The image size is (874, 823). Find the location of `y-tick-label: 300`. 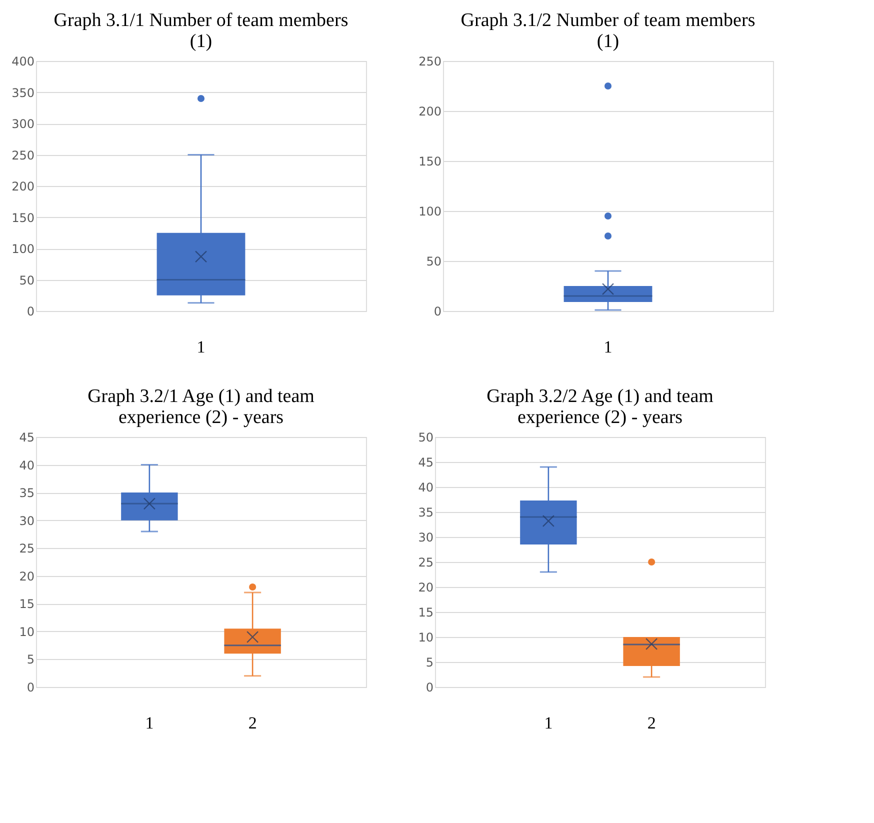

y-tick-label: 300 is located at coordinates (23, 124).